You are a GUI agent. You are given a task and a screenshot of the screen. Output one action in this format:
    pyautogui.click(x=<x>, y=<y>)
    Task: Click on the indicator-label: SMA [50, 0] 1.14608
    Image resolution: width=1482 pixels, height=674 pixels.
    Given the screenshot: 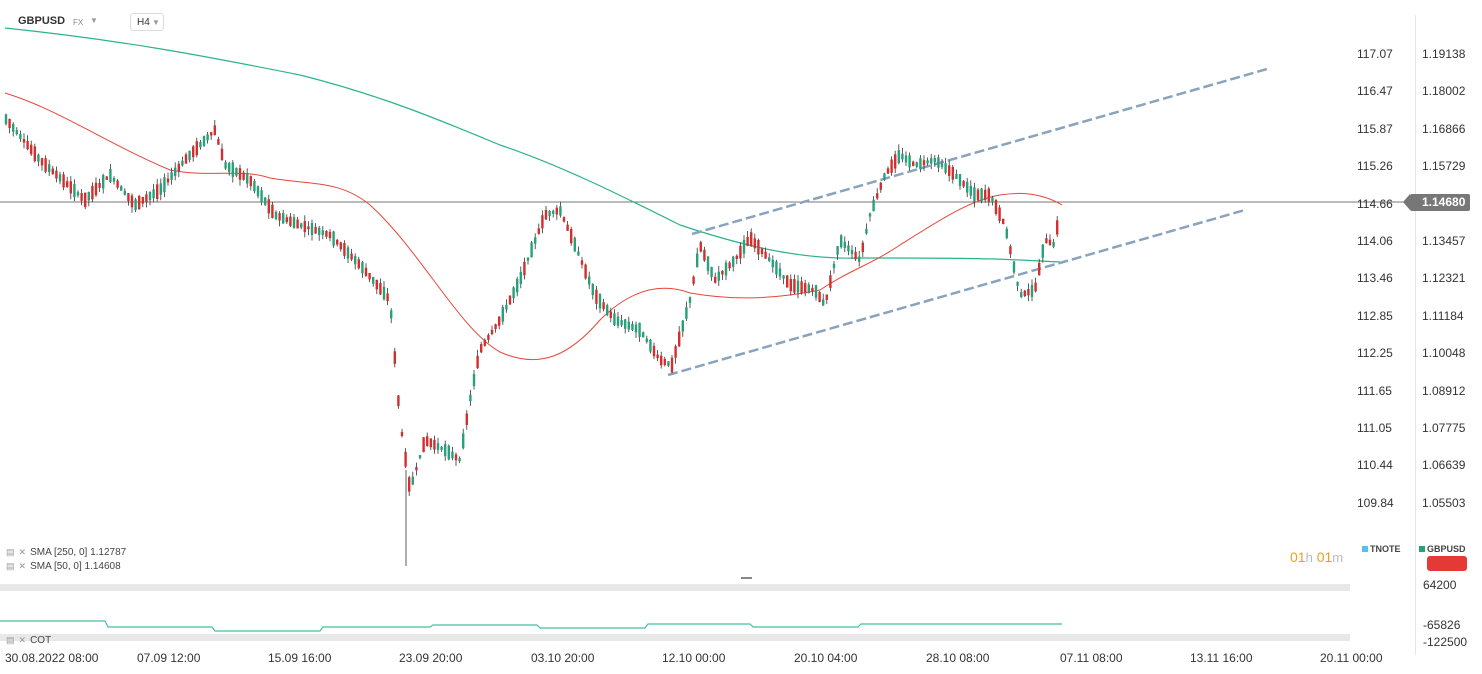 What is the action you would take?
    pyautogui.click(x=75, y=566)
    